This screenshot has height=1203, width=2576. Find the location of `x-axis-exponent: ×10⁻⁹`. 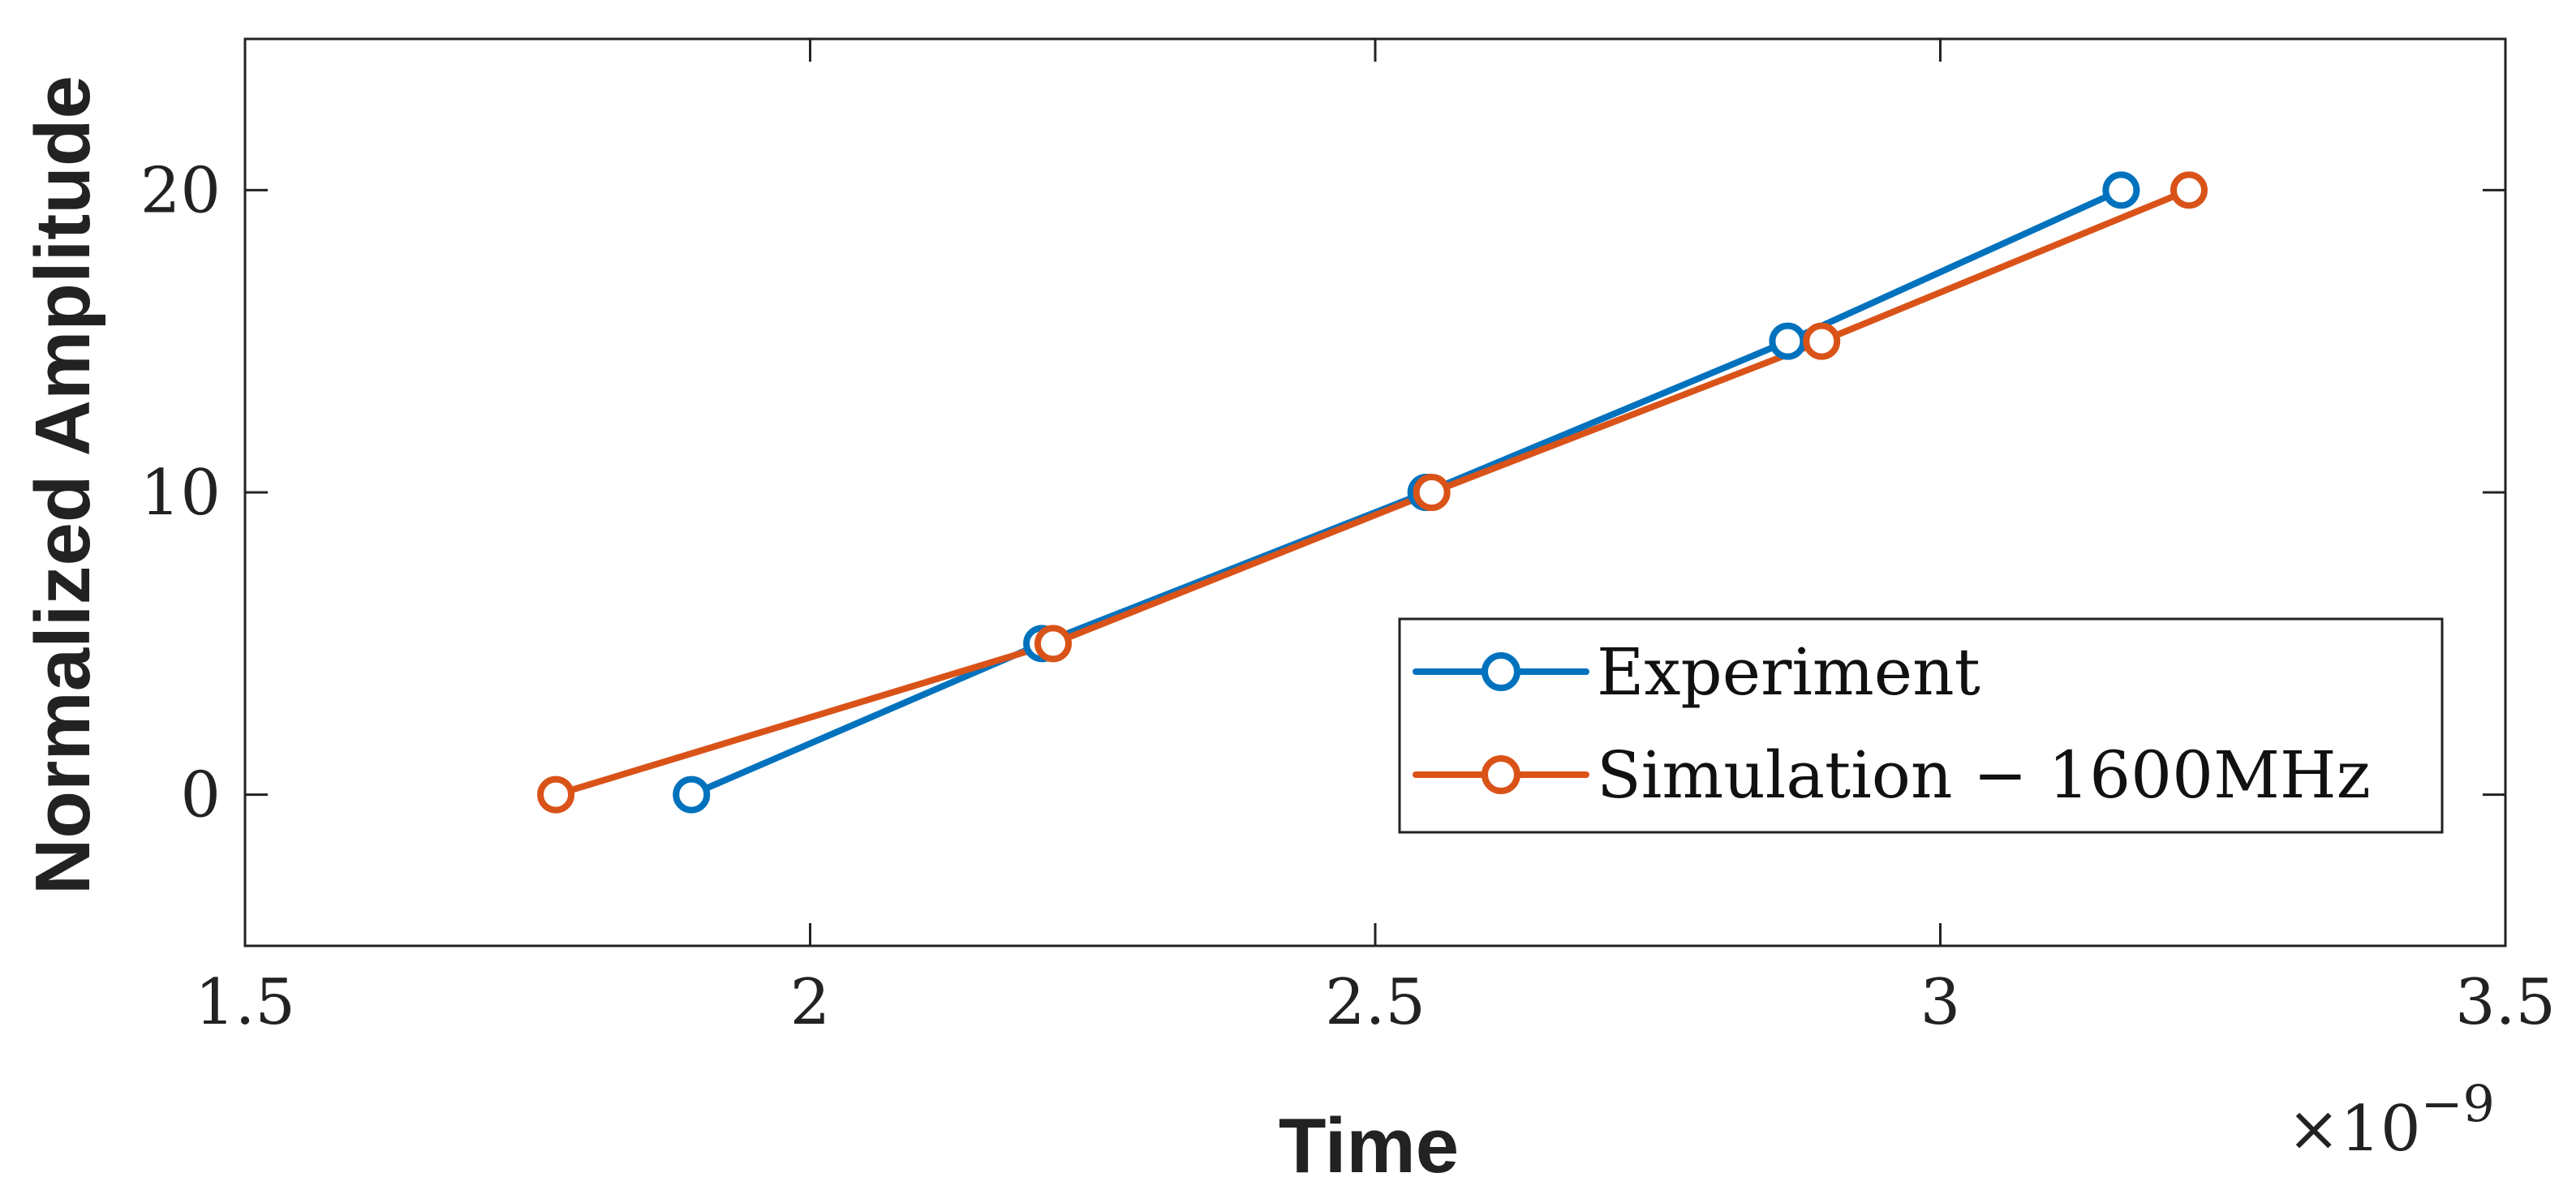

x-axis-exponent: ×10⁻⁹ is located at coordinates (2391, 1120).